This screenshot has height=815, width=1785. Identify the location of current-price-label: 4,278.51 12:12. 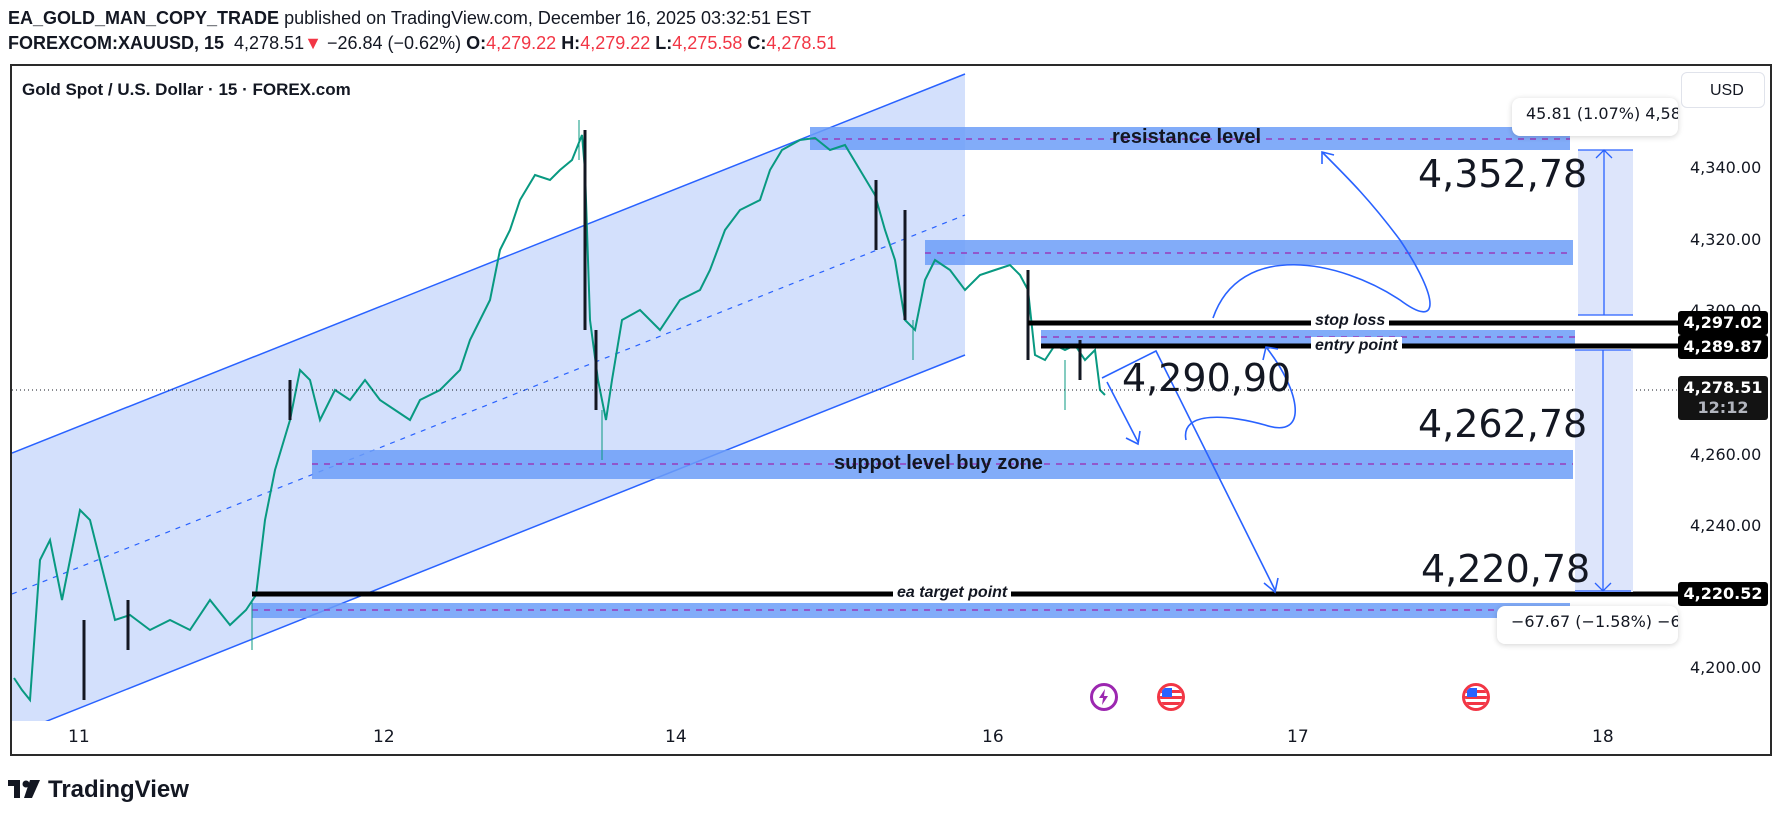
(1723, 398).